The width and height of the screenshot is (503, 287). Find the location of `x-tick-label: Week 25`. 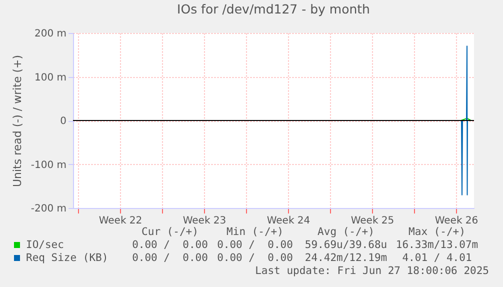

x-tick-label: Week 25 is located at coordinates (372, 221).